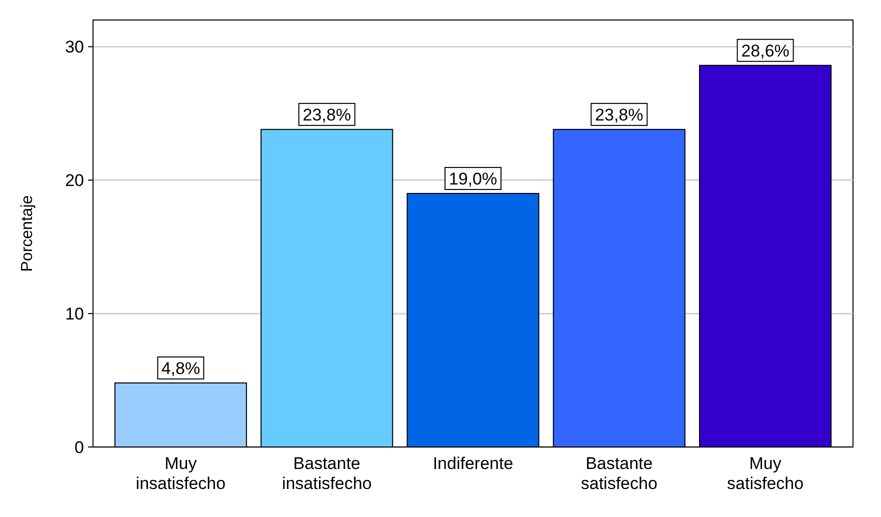 The image size is (881, 517). What do you see at coordinates (473, 178) in the screenshot?
I see `data-label: 19,0%` at bounding box center [473, 178].